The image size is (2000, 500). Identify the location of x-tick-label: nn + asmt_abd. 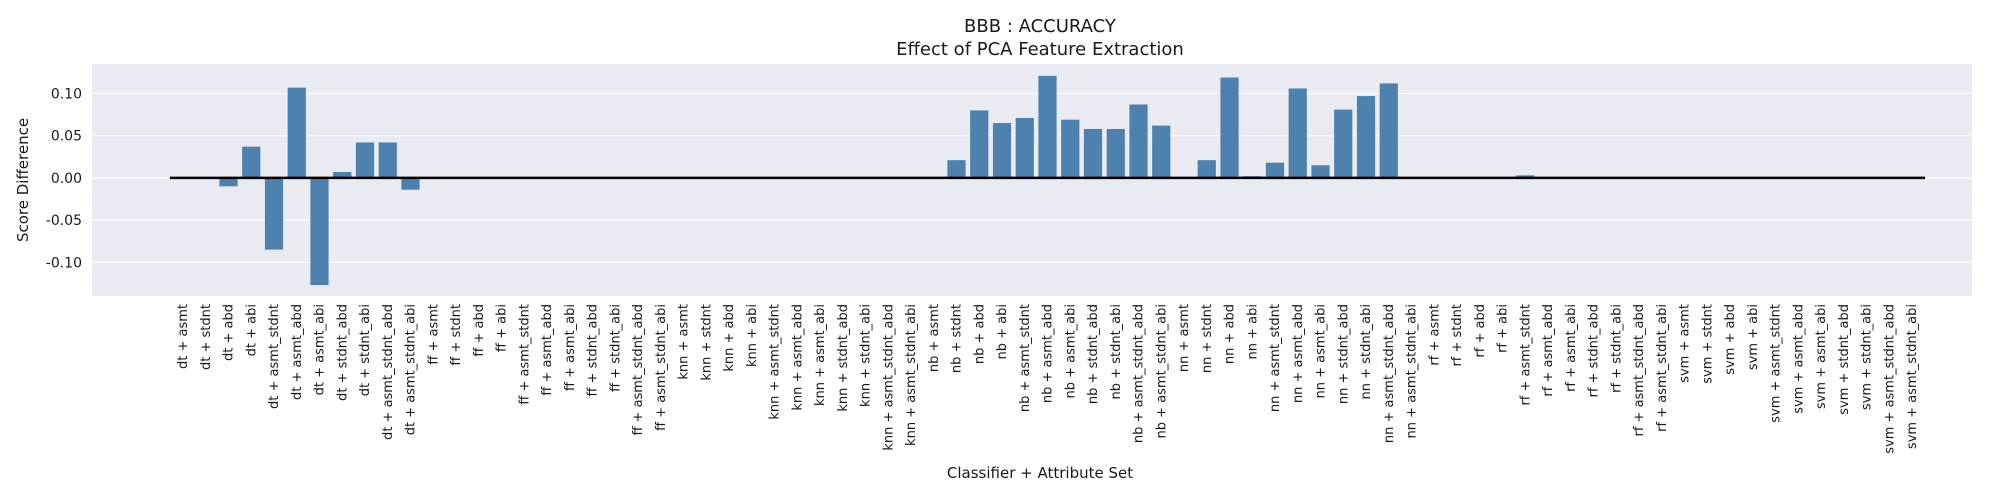
(1298, 353).